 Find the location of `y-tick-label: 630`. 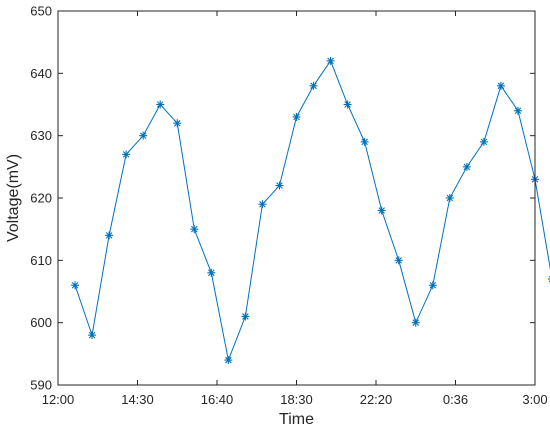

y-tick-label: 630 is located at coordinates (41, 135).